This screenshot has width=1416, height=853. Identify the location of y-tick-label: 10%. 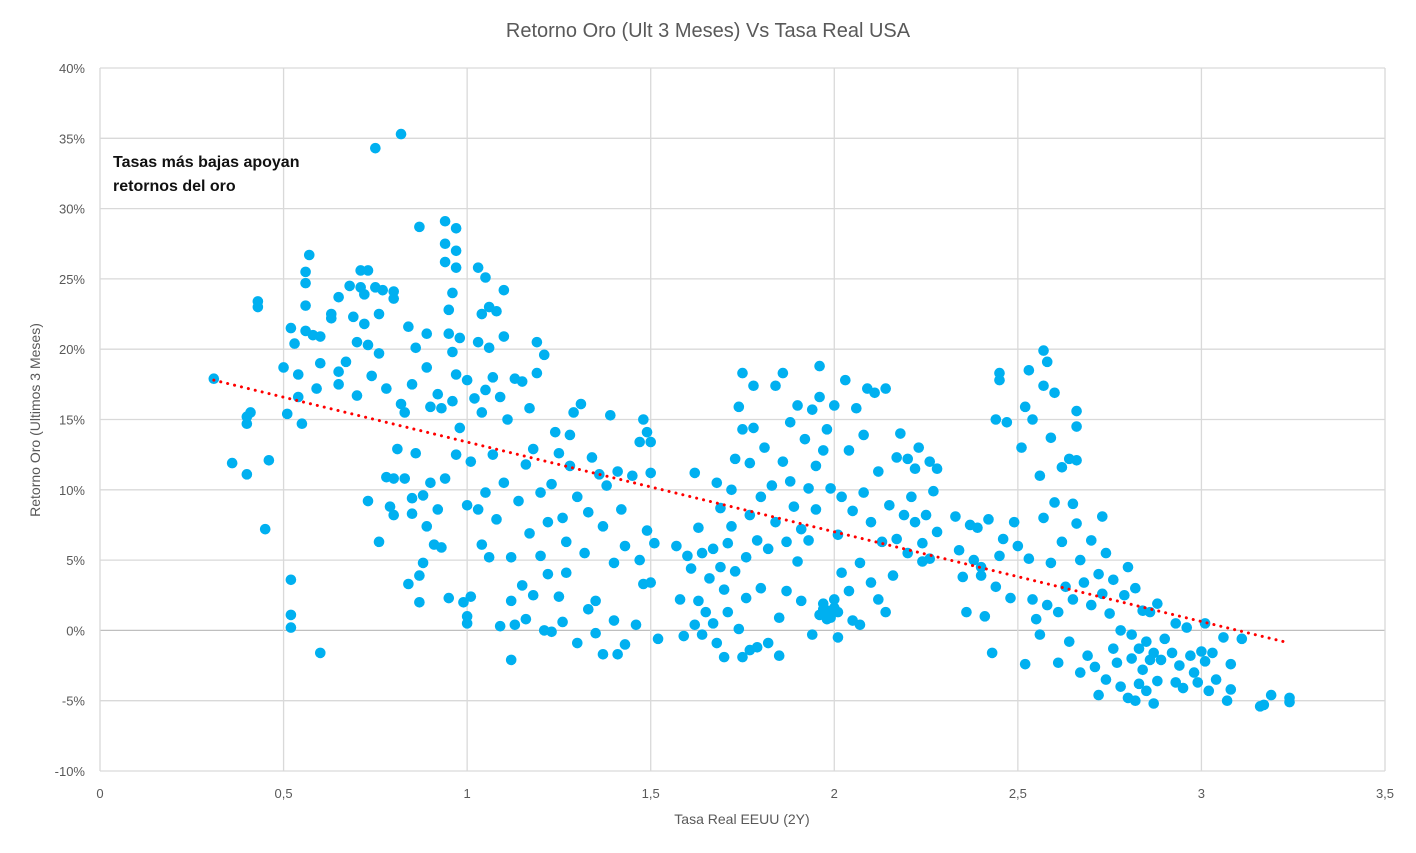
(72, 490).